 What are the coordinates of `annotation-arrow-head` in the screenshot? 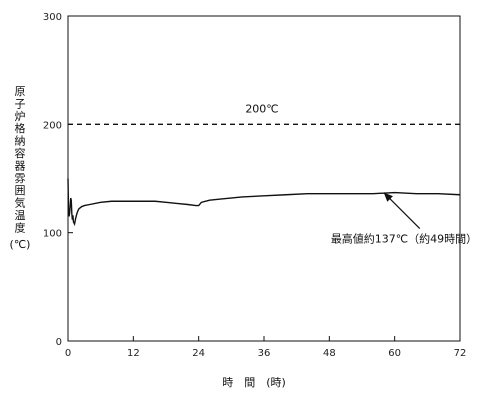 It's located at (388, 197).